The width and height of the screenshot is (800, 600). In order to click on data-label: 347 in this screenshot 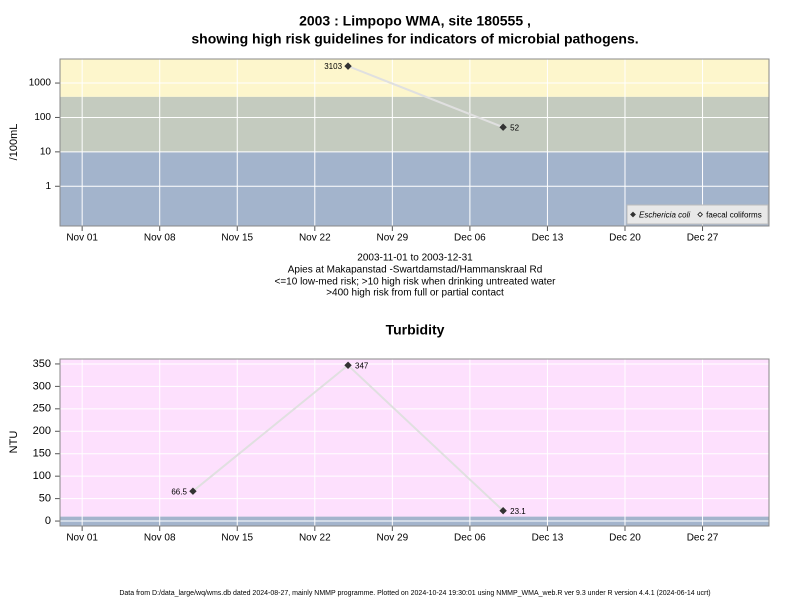, I will do `click(362, 365)`.